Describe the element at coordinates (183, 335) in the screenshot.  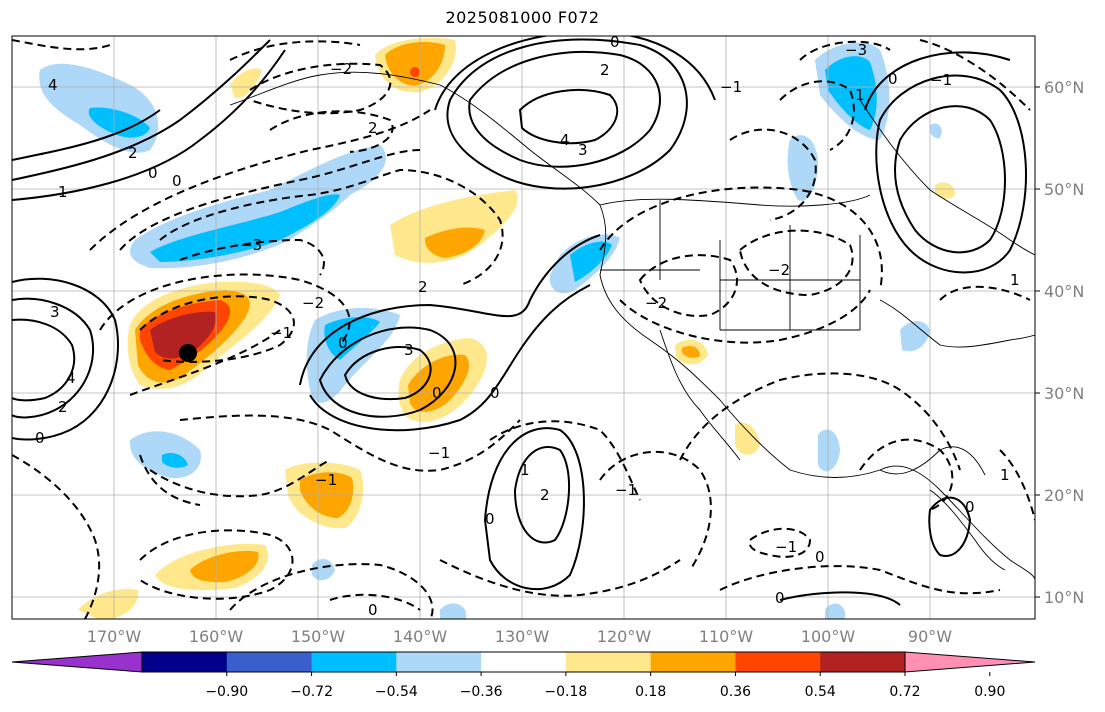
I see `shade-darkred-w` at that location.